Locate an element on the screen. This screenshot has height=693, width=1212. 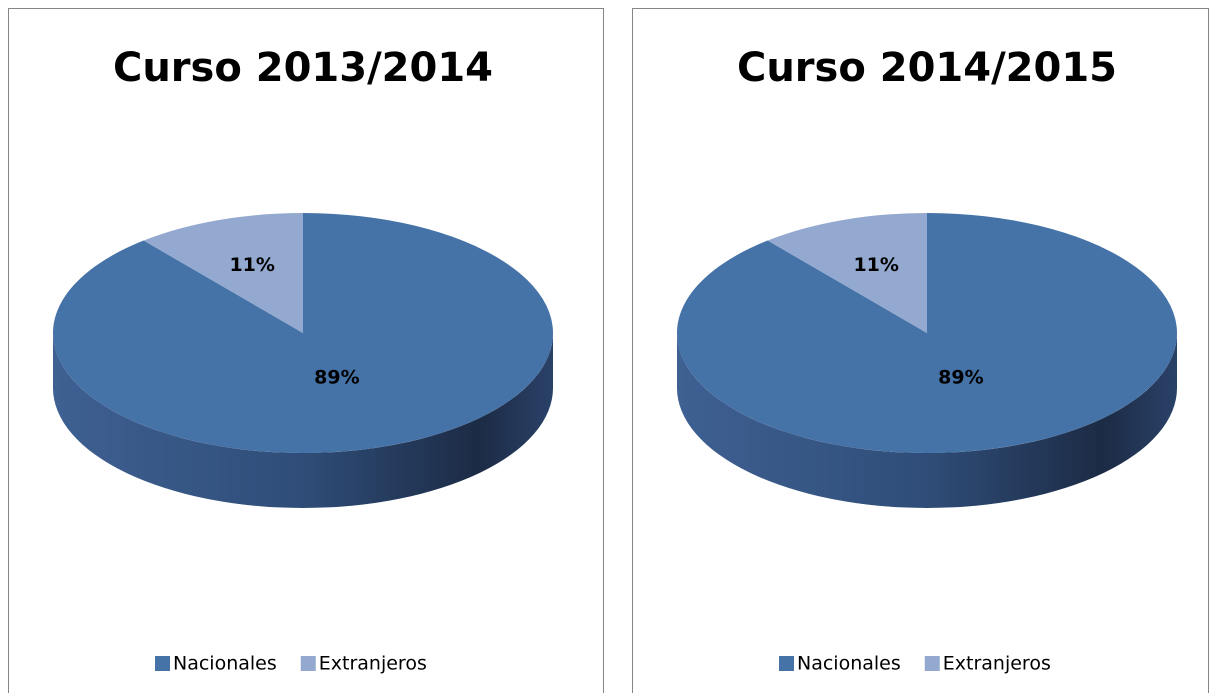
chart-title: Curso 2013/2014 is located at coordinates (303, 68).